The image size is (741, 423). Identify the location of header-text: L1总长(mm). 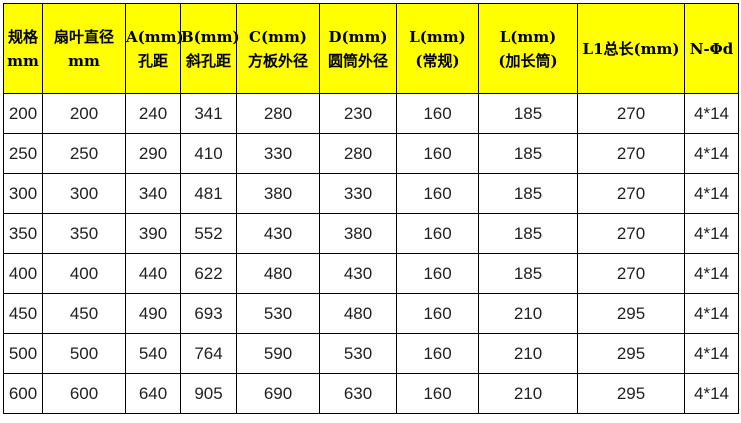
(631, 48).